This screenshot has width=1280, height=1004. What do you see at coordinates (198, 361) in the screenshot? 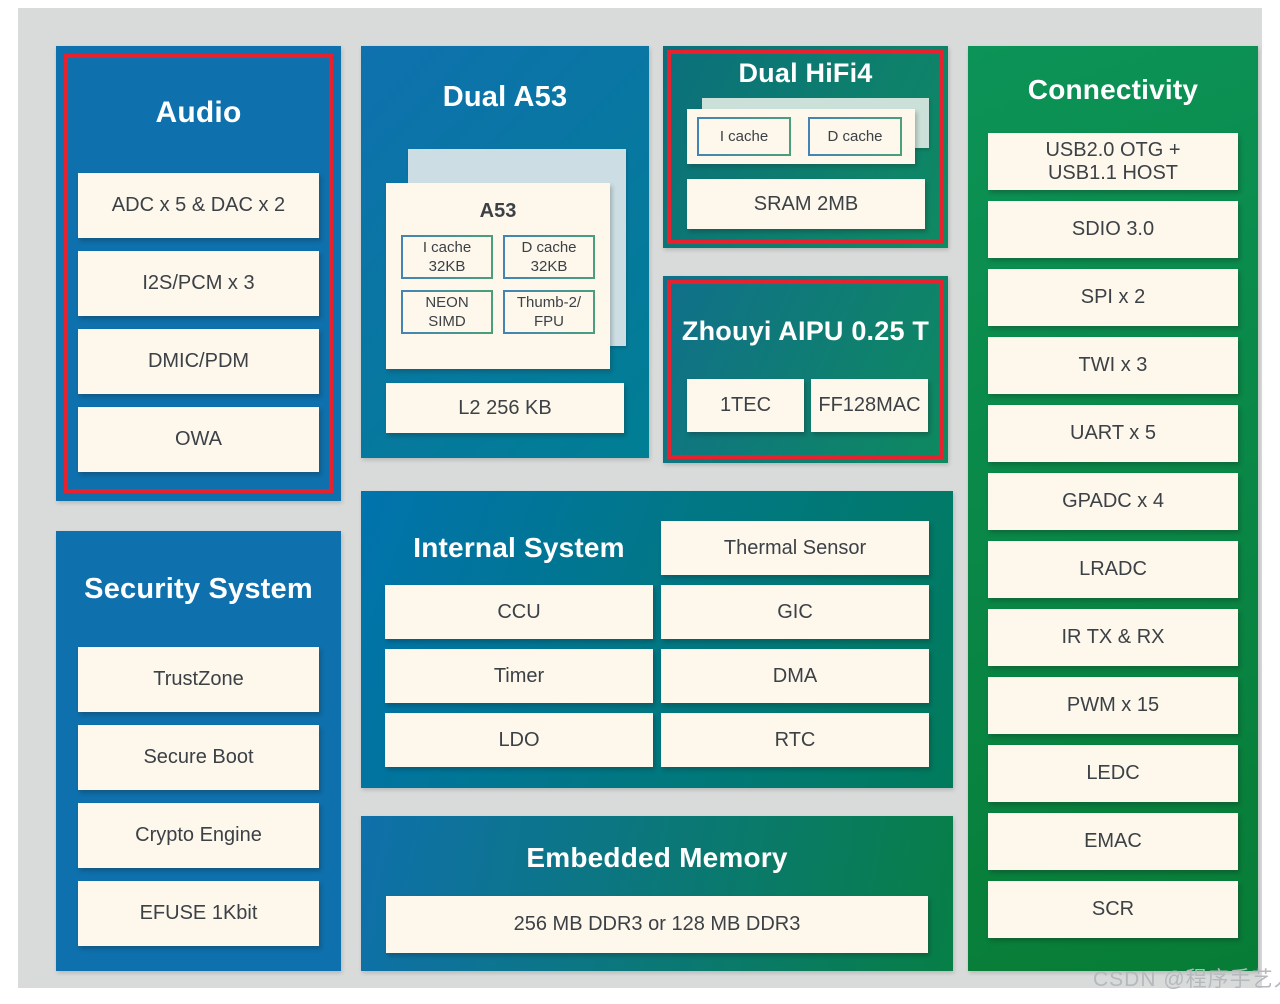
I see `audio-item-dmic-pdm: DMIC/PDM` at bounding box center [198, 361].